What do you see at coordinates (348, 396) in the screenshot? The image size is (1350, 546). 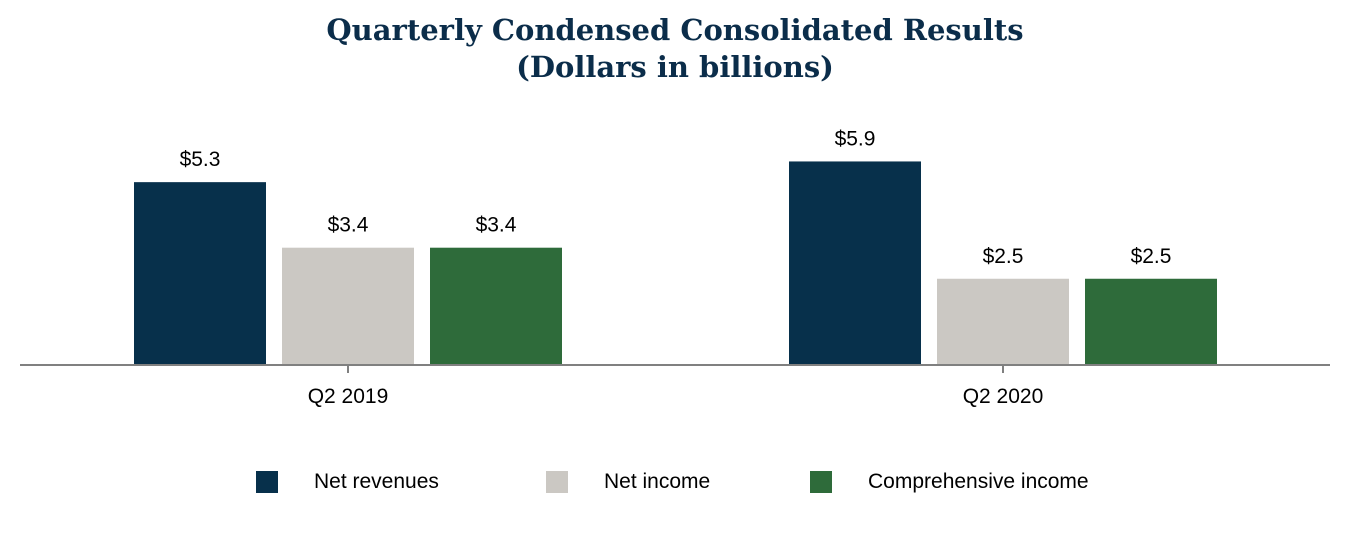 I see `x-tick-label-1: Q2 2019` at bounding box center [348, 396].